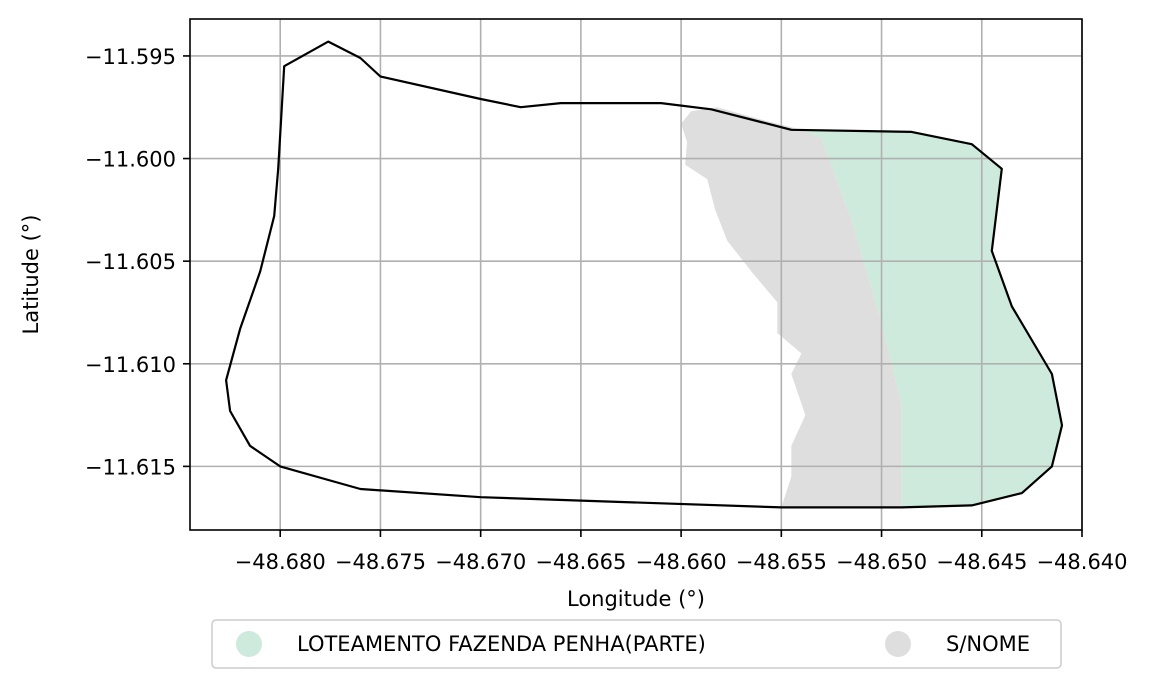 The width and height of the screenshot is (1158, 688). I want to click on legend-label: S/NOME, so click(988, 644).